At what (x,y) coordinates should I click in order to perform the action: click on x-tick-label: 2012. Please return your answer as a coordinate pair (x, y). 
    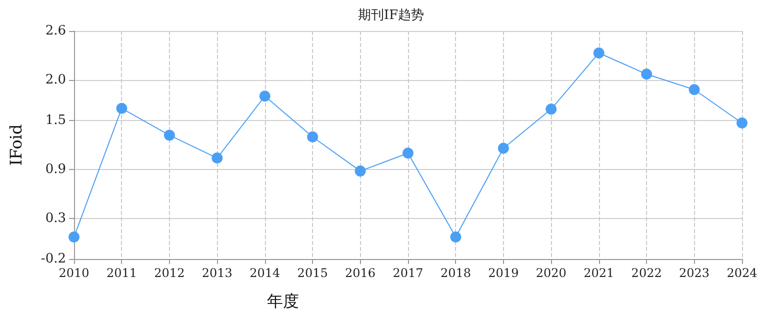
    Looking at the image, I should click on (169, 273).